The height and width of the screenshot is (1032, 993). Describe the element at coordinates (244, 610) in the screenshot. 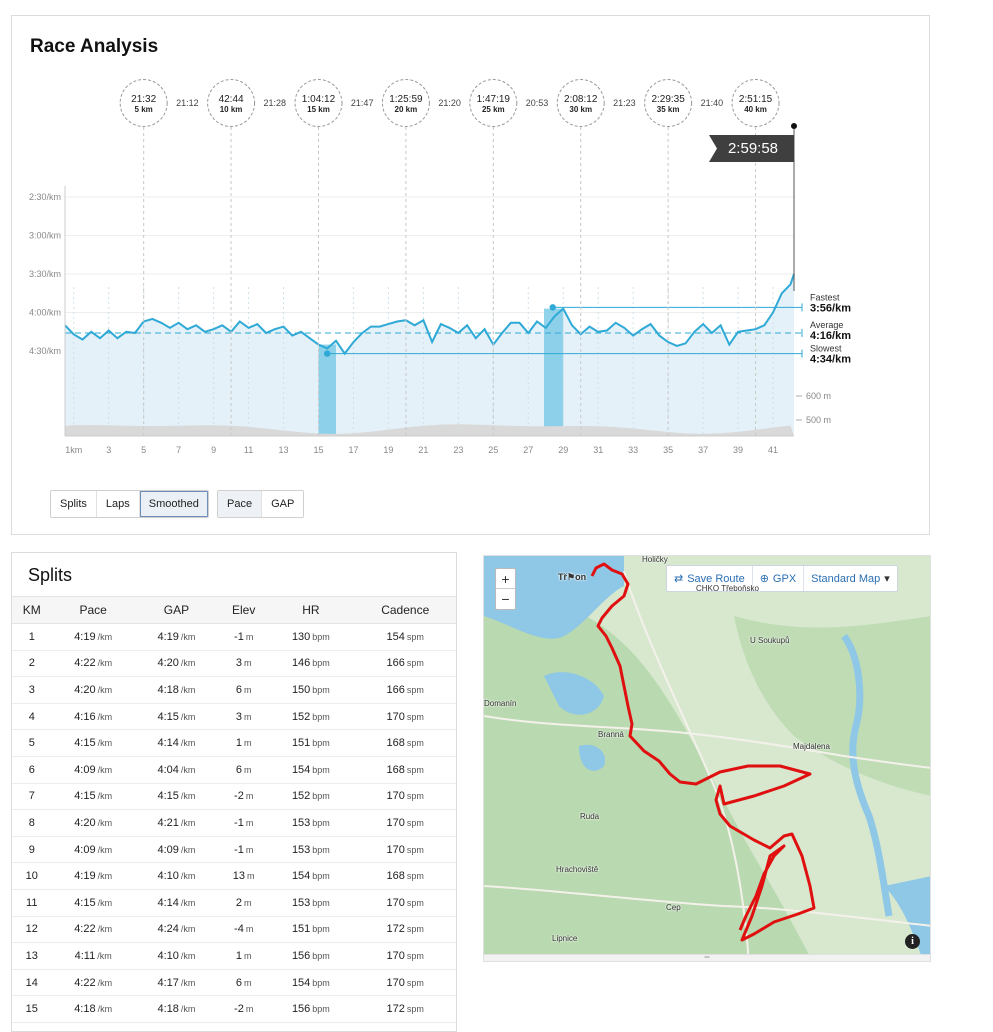

I see `elev-column-header: Elev` at that location.